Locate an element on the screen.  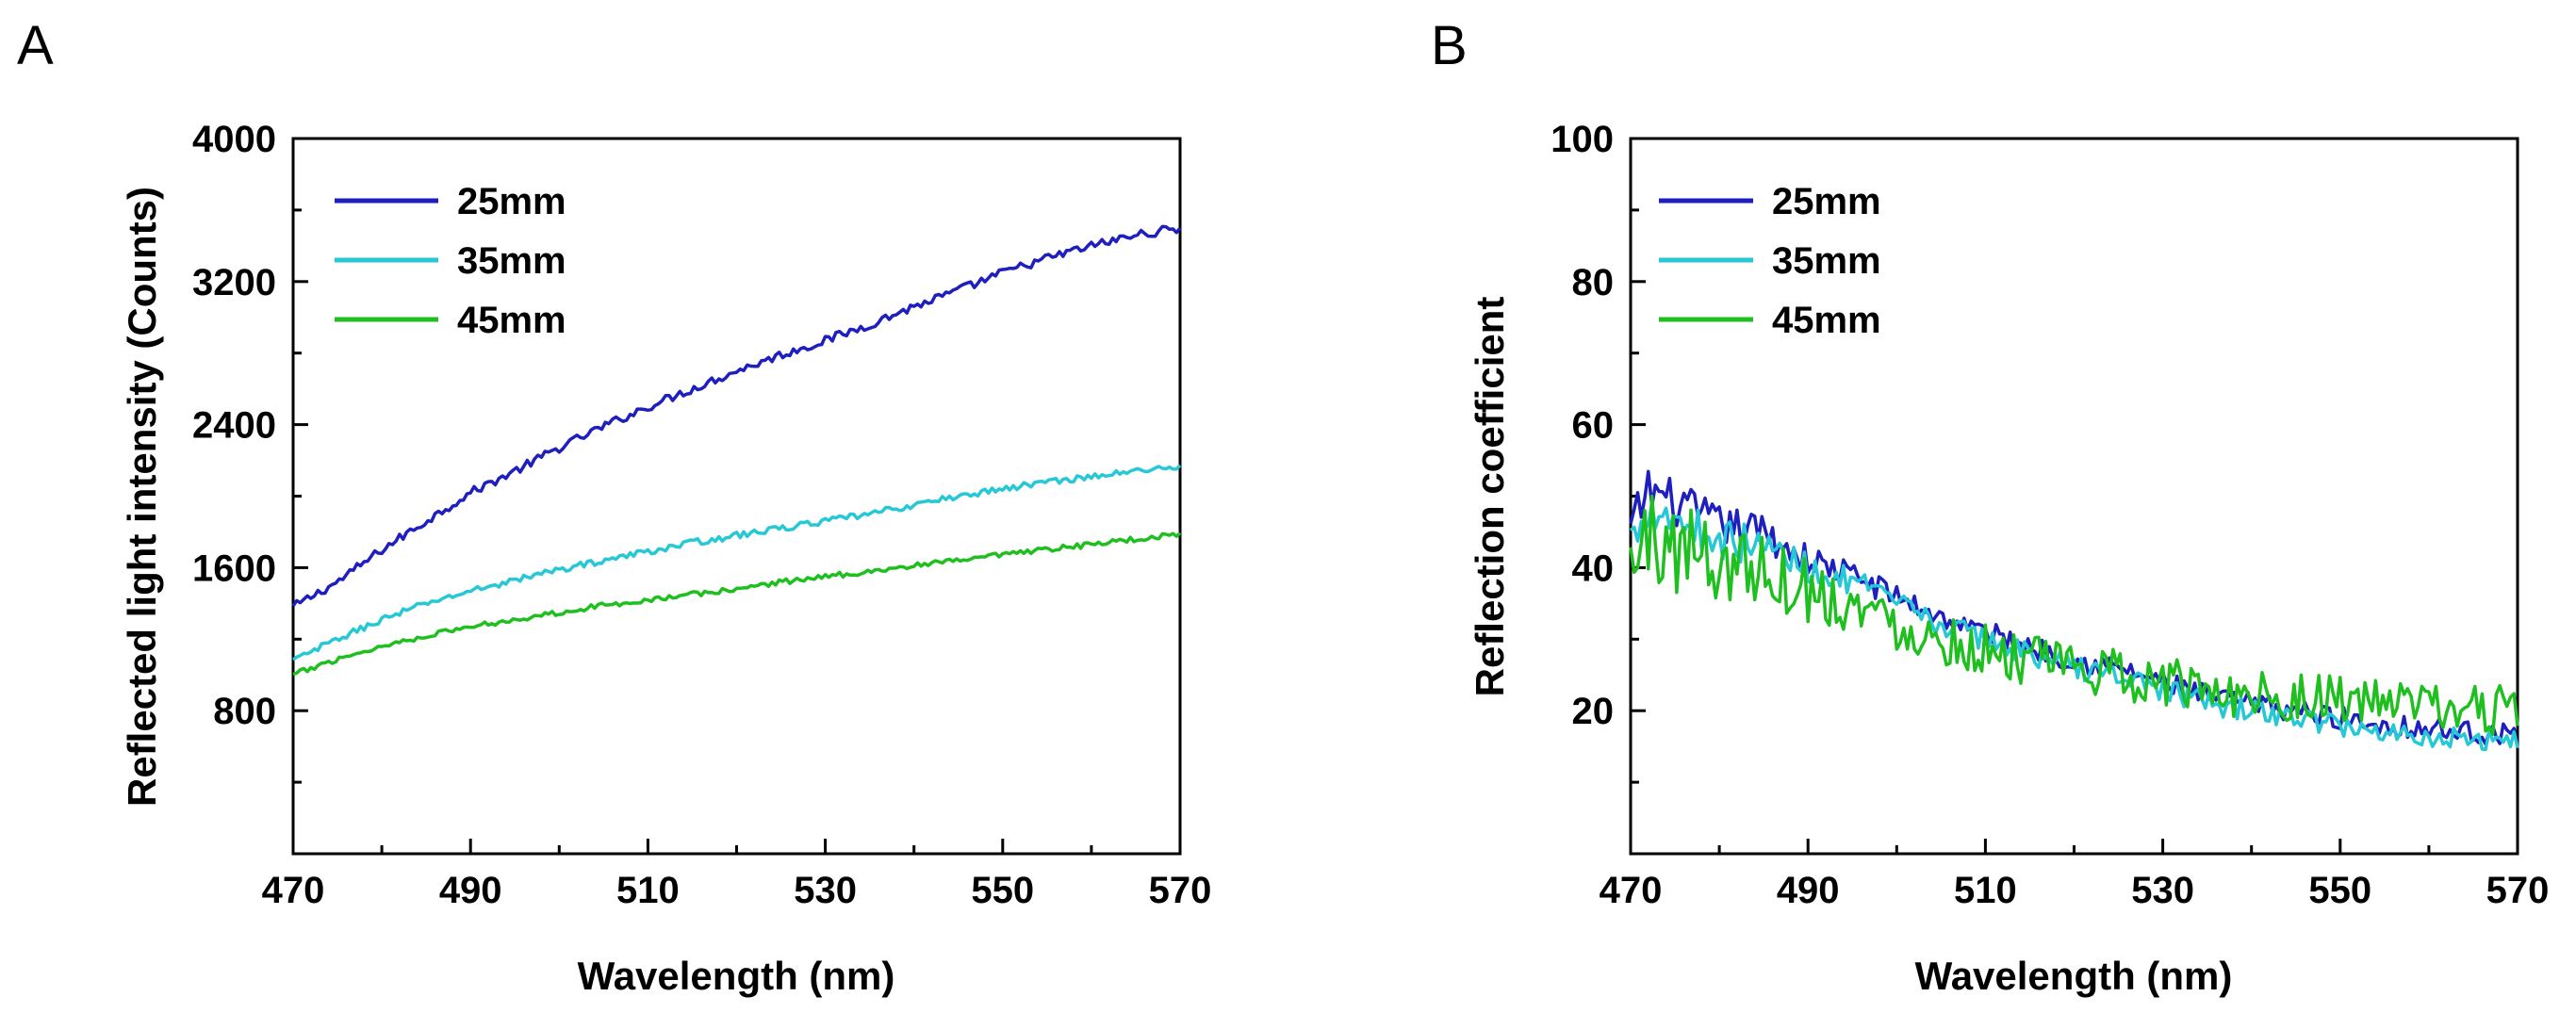
panel-a-x-axis-title: Wavelength (nm) is located at coordinates (736, 976).